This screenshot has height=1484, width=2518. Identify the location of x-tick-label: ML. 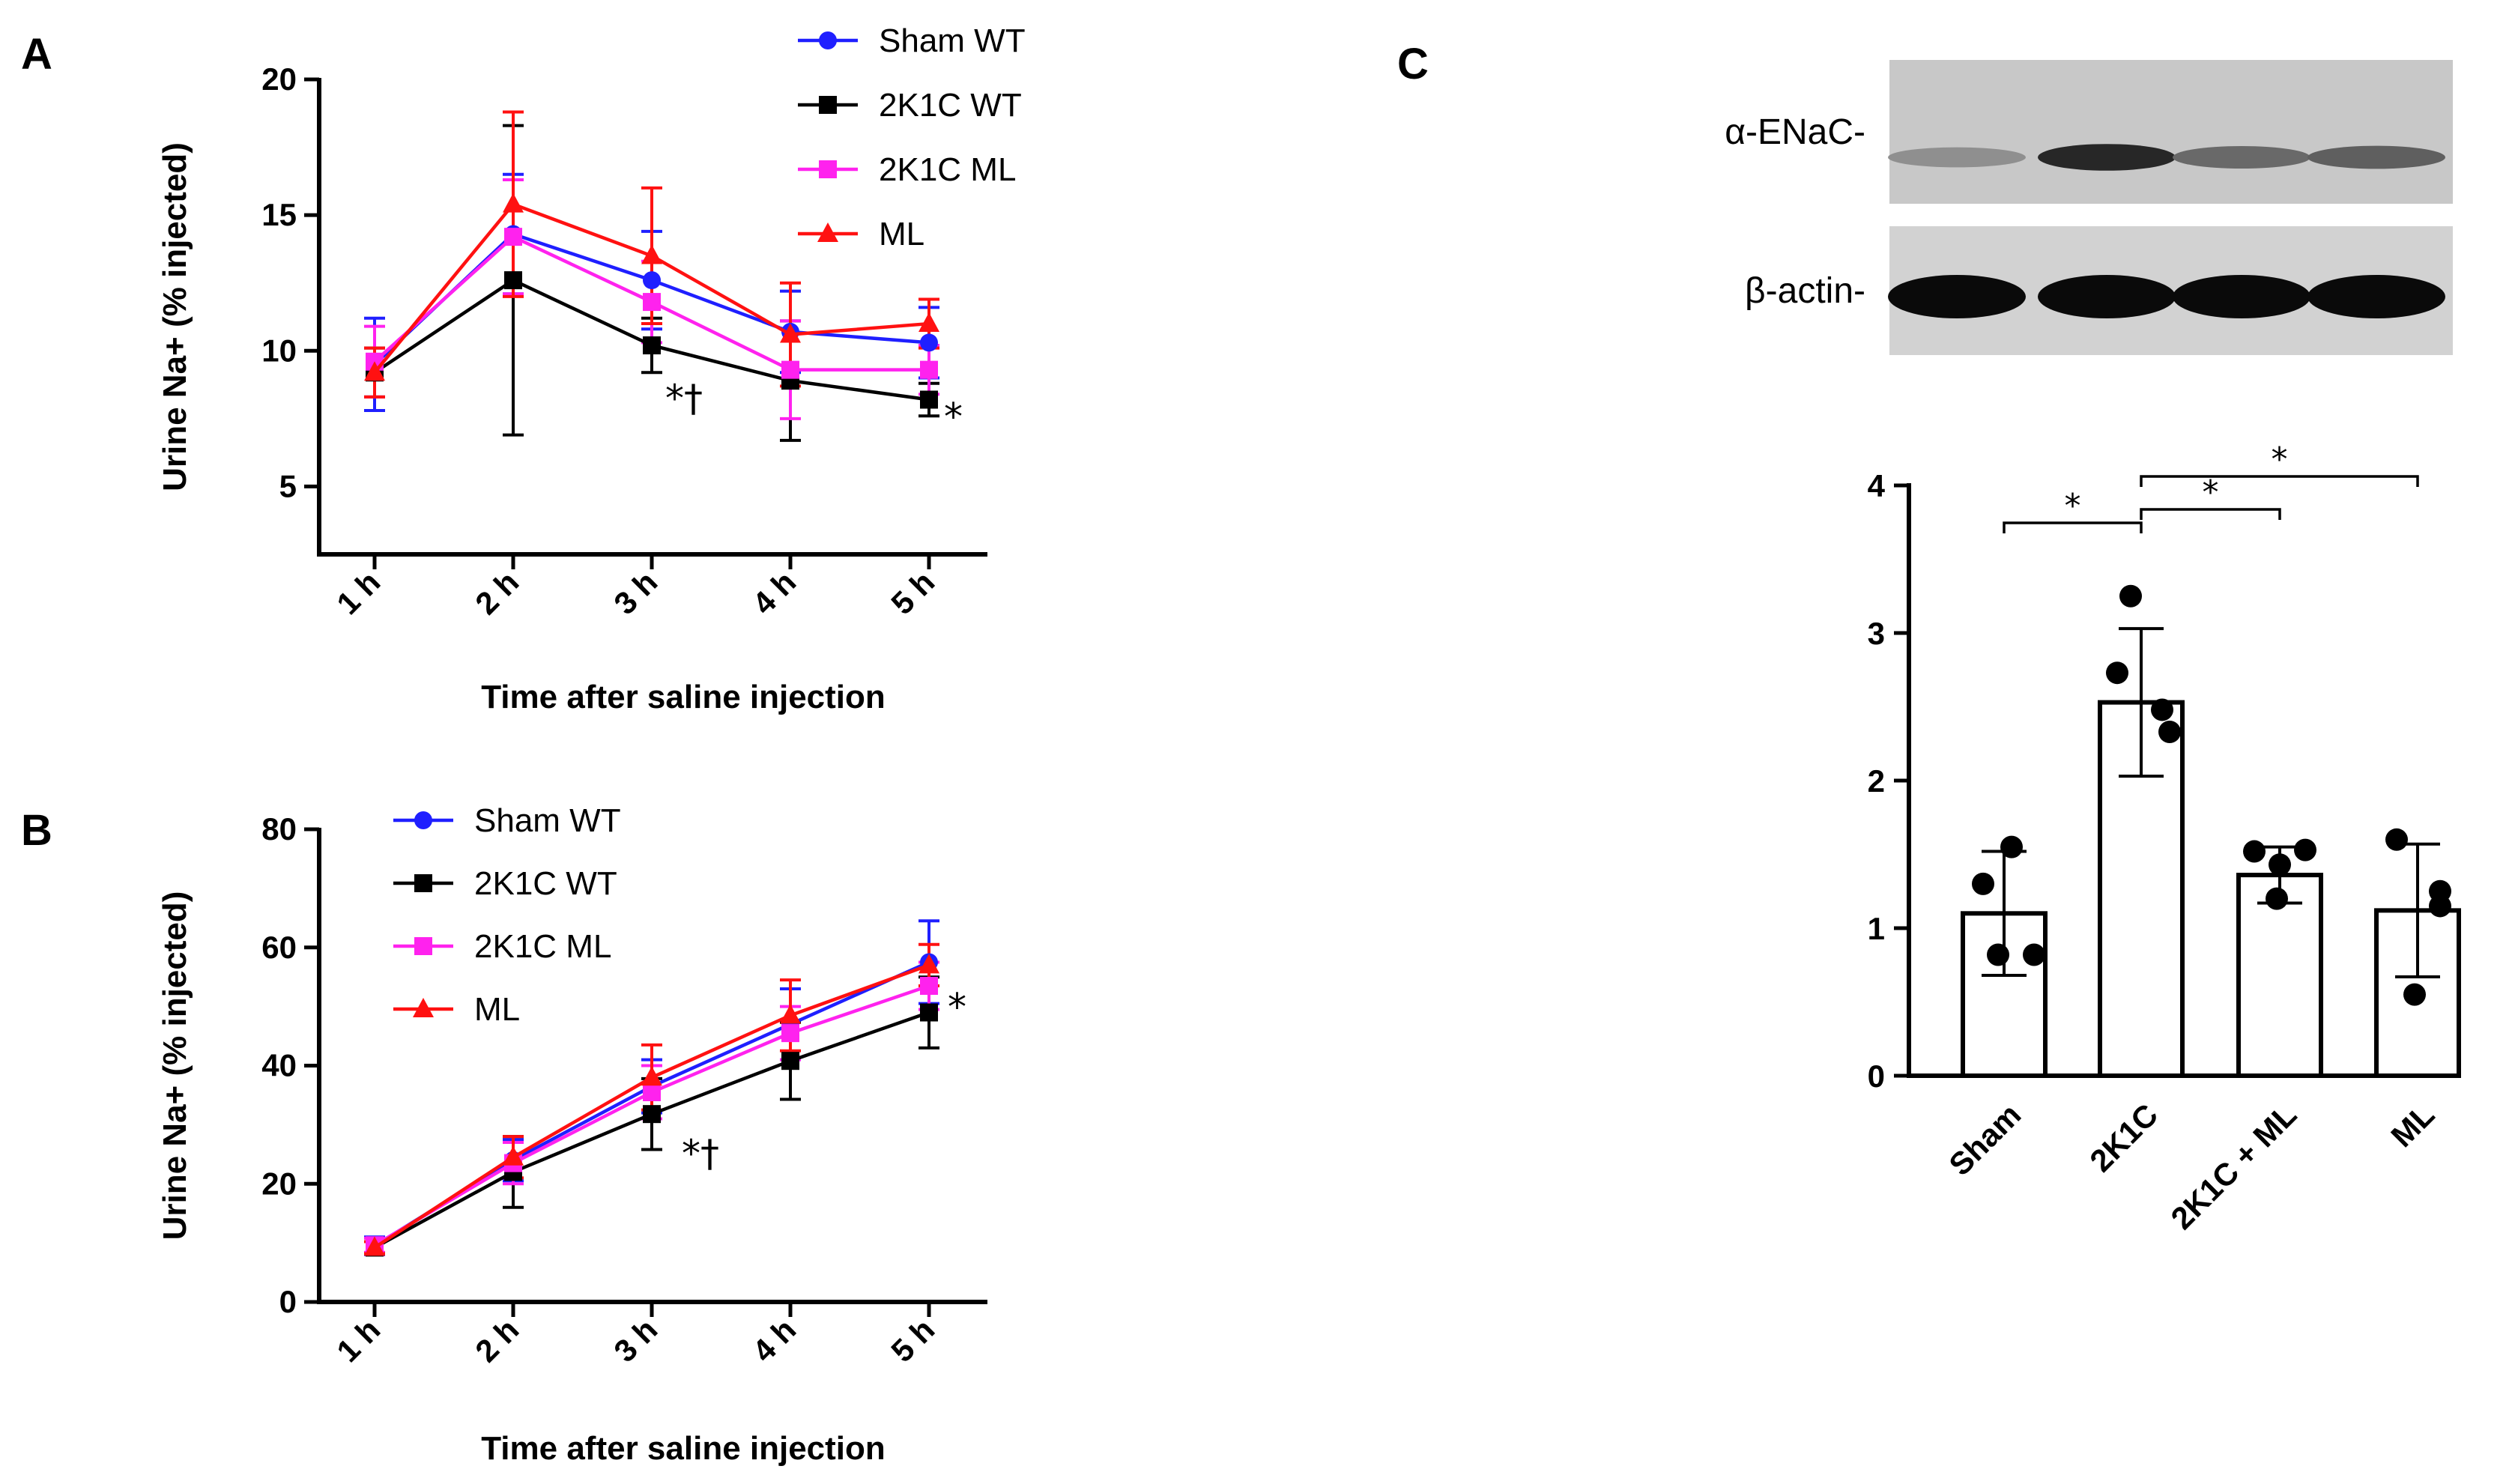
(2413, 1125).